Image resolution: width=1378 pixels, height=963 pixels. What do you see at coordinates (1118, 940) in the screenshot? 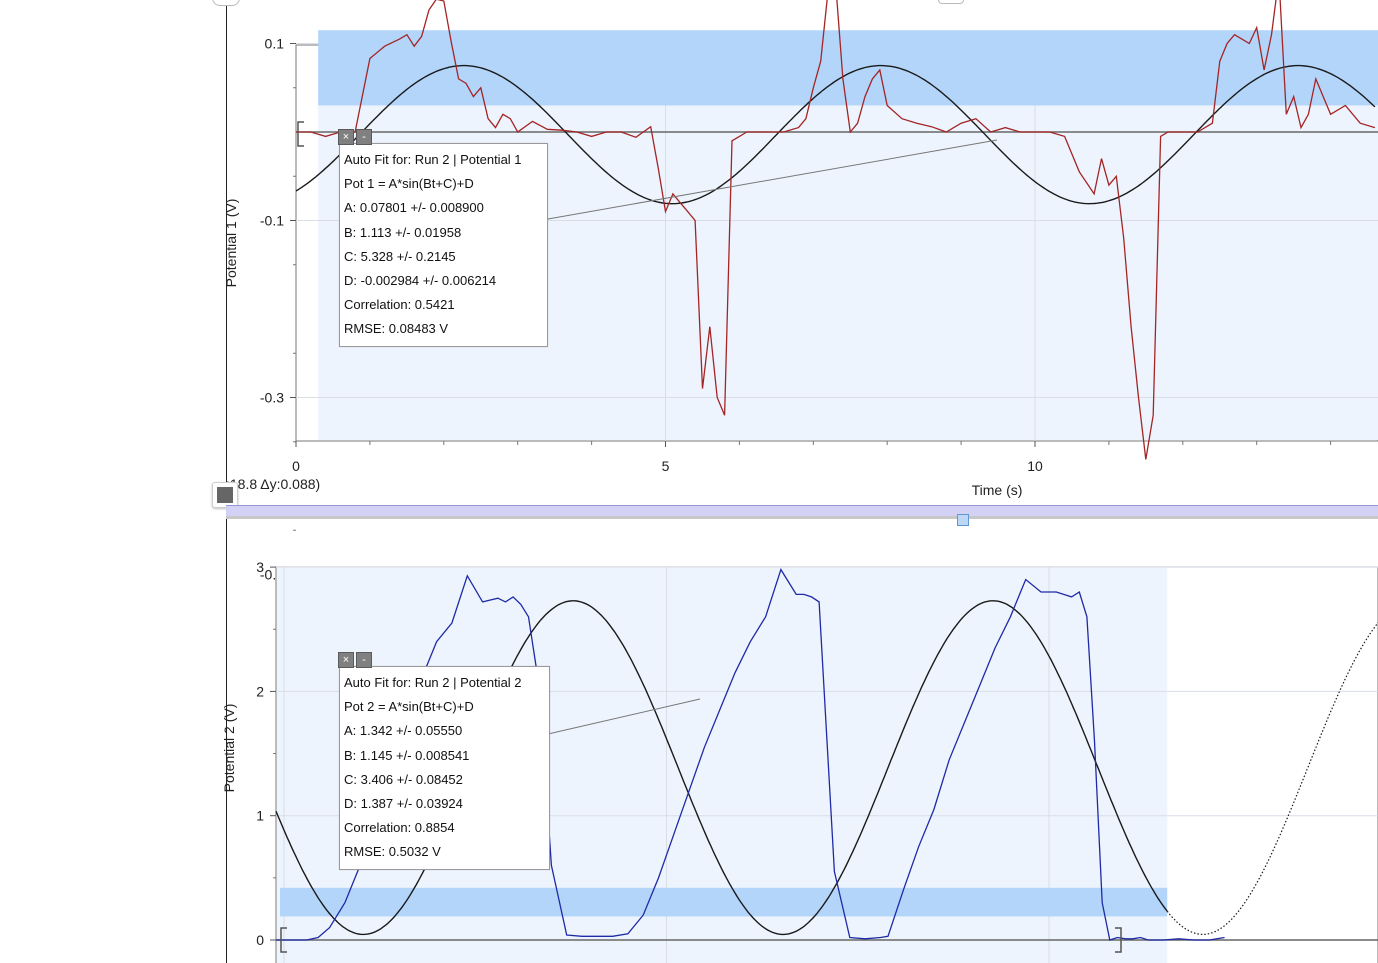
I see `bottom-range-bracket-right` at bounding box center [1118, 940].